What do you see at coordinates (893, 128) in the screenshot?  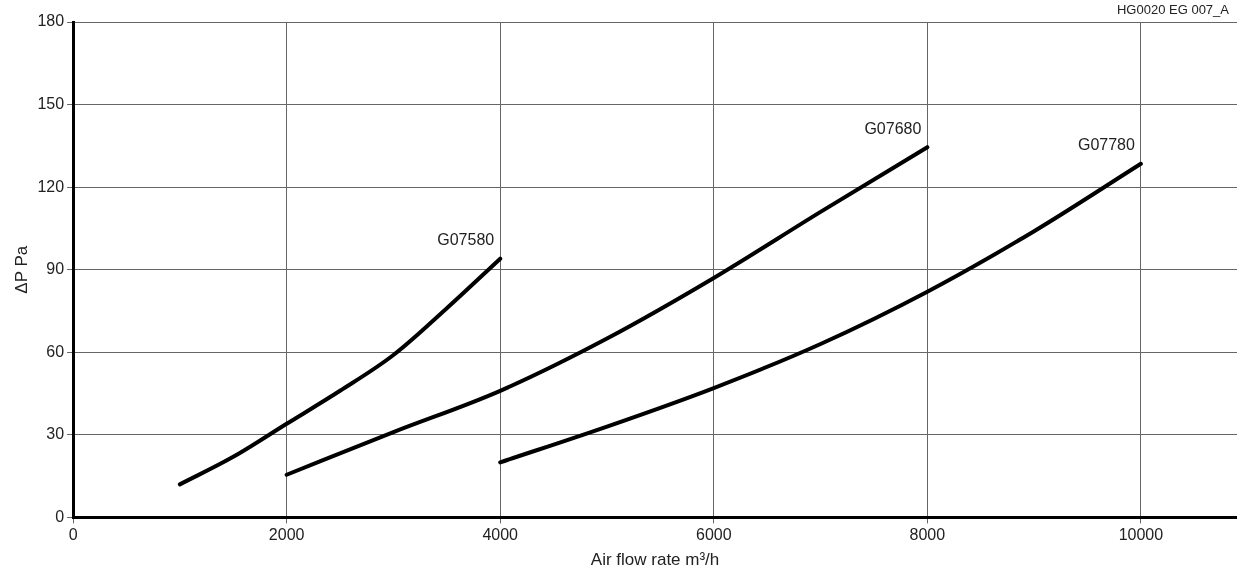 I see `series-label: G07680` at bounding box center [893, 128].